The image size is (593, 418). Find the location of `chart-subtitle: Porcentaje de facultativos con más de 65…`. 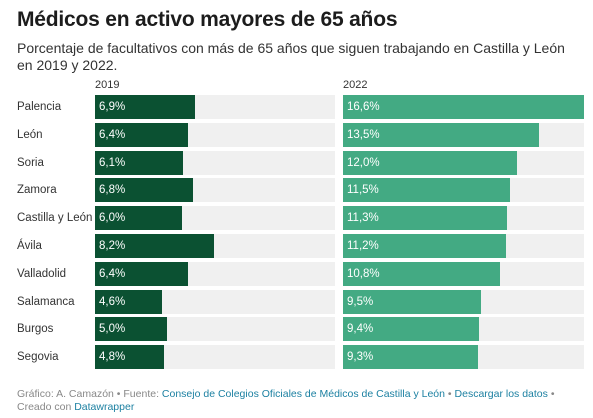

chart-subtitle: Porcentaje de facultativos con más de 65… is located at coordinates (291, 56).